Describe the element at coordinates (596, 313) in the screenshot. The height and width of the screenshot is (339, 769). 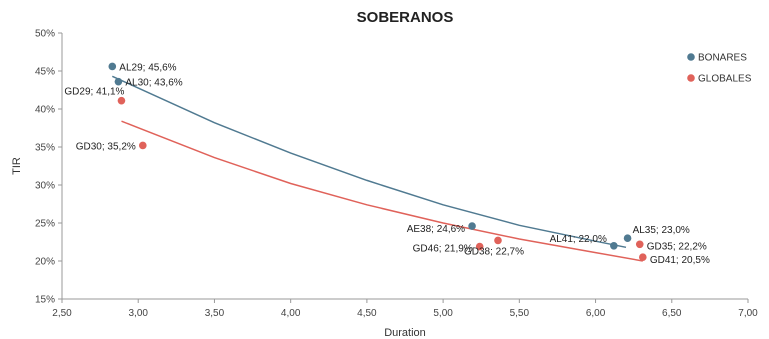
I see `x-tick-label: 6,00` at that location.